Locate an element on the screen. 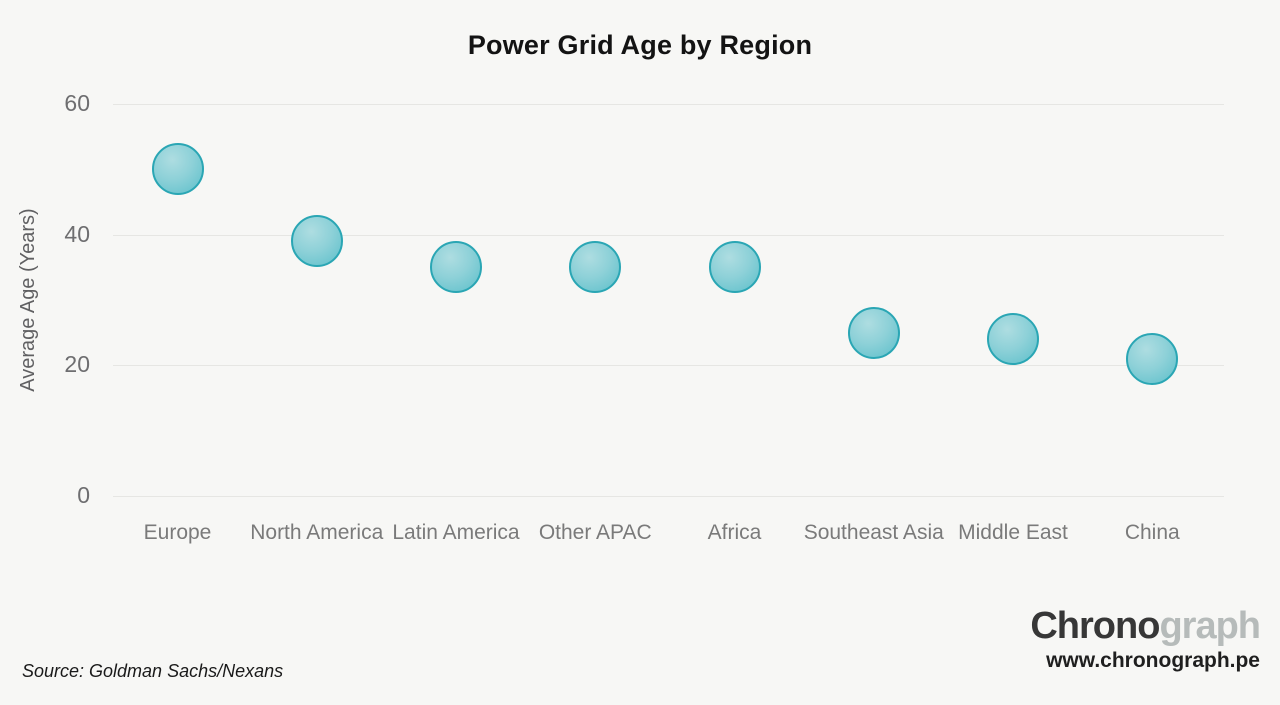 Image resolution: width=1280 pixels, height=705 pixels. data-point-africa is located at coordinates (734, 267).